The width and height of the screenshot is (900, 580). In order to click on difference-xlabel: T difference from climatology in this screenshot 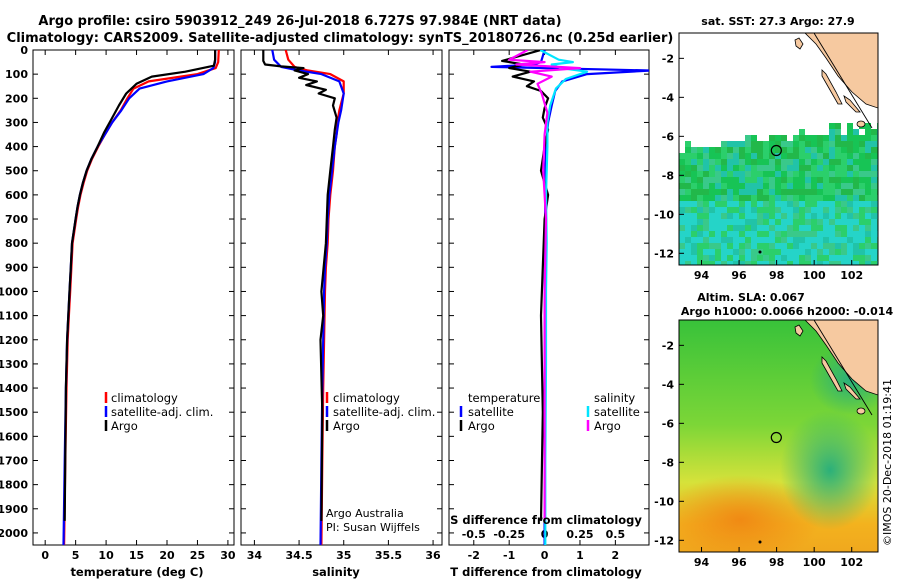, I will do `click(546, 572)`.